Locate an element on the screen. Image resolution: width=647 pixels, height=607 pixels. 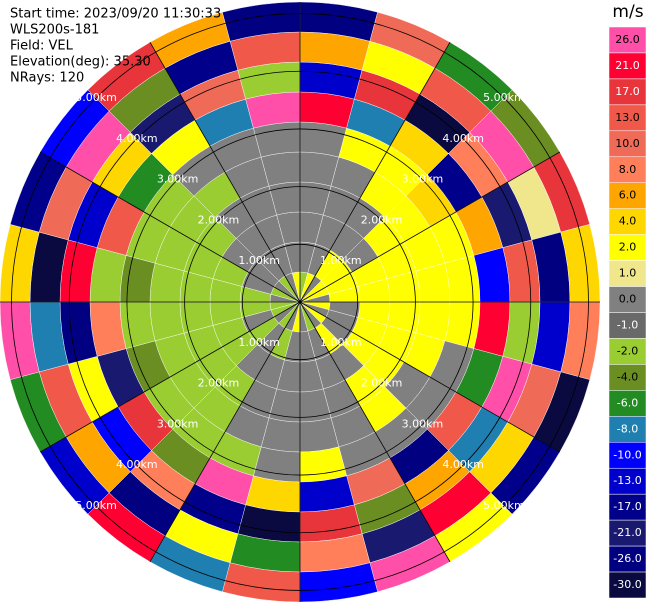
colorbar-label: 21.0 is located at coordinates (627, 65).